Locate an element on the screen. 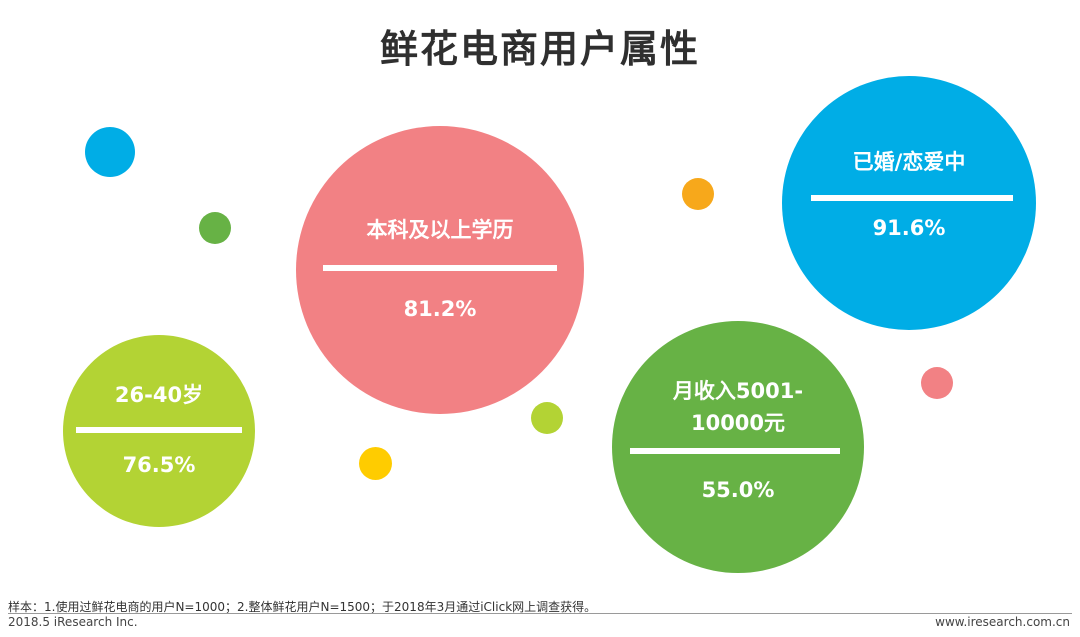 This screenshot has height=637, width=1080. bubble-income-label: 月收入5001- 10000元 is located at coordinates (738, 407).